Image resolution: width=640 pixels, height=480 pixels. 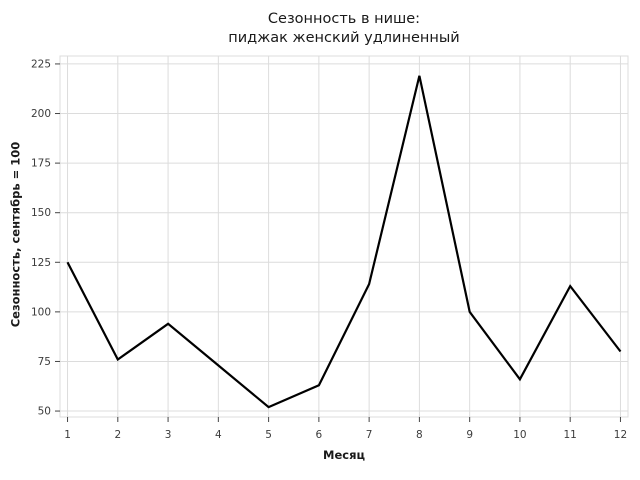 What do you see at coordinates (570, 435) in the screenshot?
I see `svg-text: 11` at bounding box center [570, 435].